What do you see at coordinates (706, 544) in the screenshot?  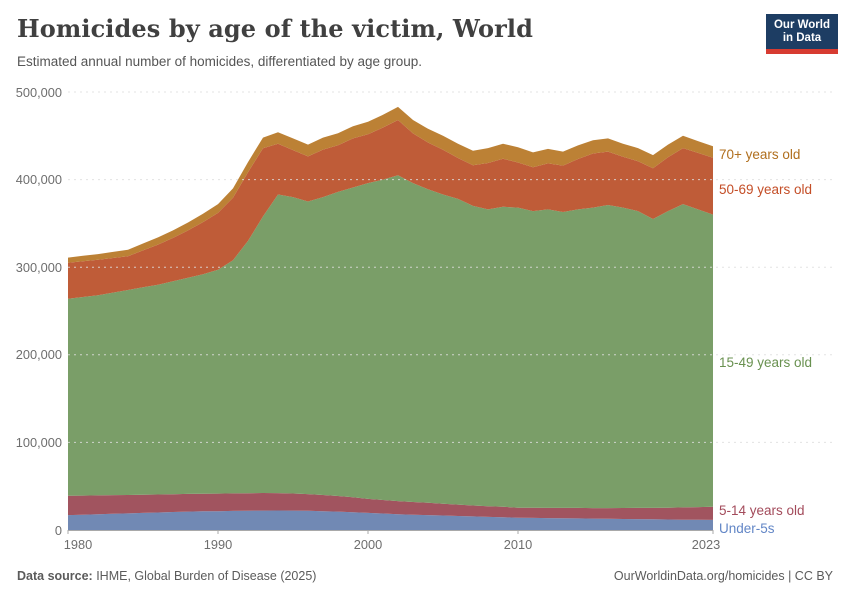 I see `x-tick-label: 2023` at bounding box center [706, 544].